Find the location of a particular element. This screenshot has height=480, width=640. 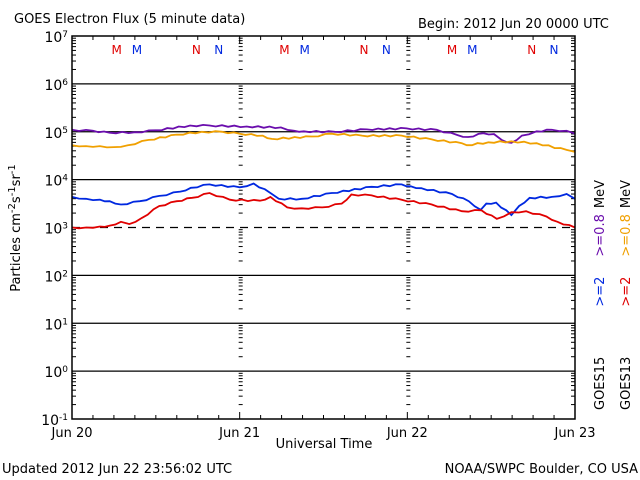

legend-goes13-e2: >=2 is located at coordinates (626, 292).